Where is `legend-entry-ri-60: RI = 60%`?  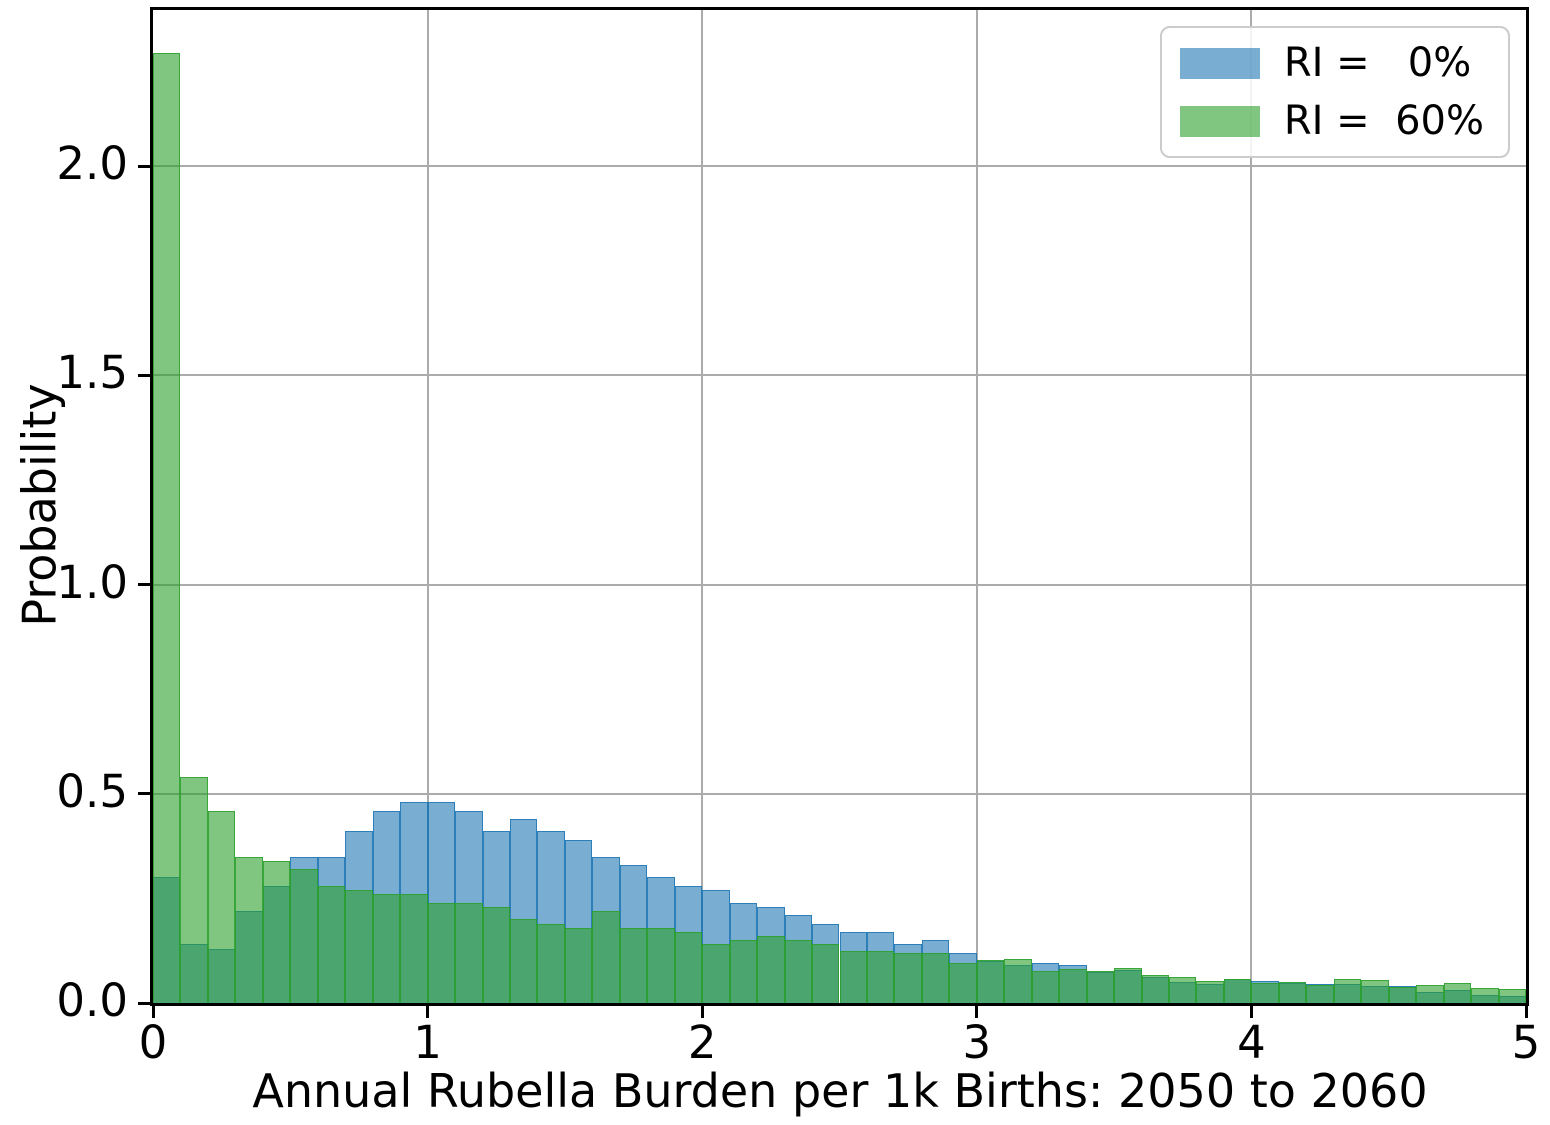 legend-entry-ri-60: RI = 60% is located at coordinates (1331, 121).